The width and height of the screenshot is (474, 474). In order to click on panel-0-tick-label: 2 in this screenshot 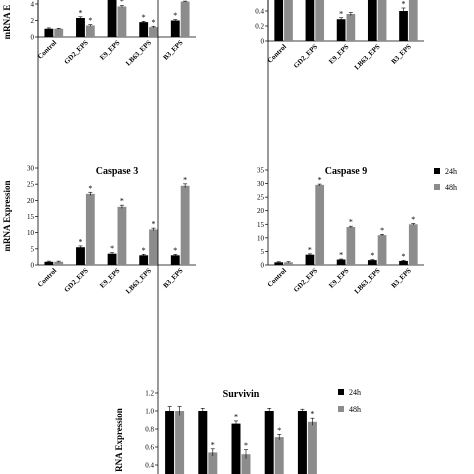, I will do `click(33, 21)`.